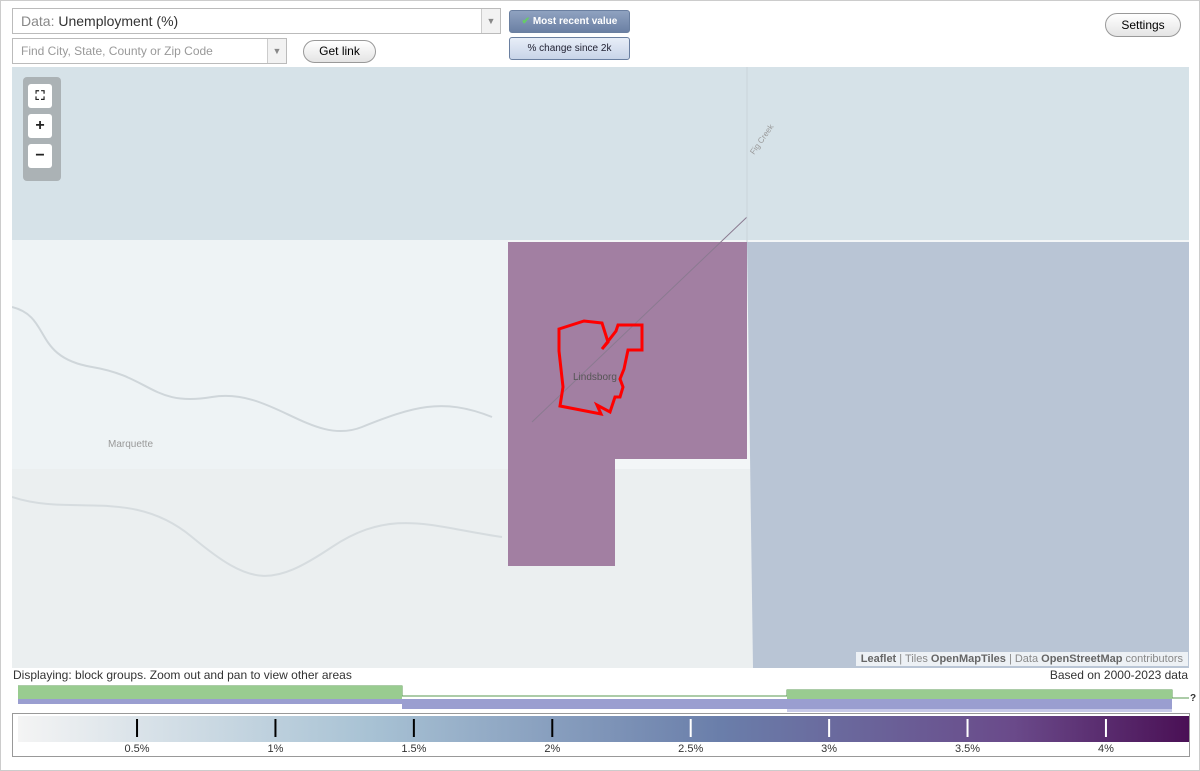 Image resolution: width=1200 pixels, height=771 pixels. Describe the element at coordinates (690, 749) in the screenshot. I see `legend-tick-label: 2.5%` at that location.